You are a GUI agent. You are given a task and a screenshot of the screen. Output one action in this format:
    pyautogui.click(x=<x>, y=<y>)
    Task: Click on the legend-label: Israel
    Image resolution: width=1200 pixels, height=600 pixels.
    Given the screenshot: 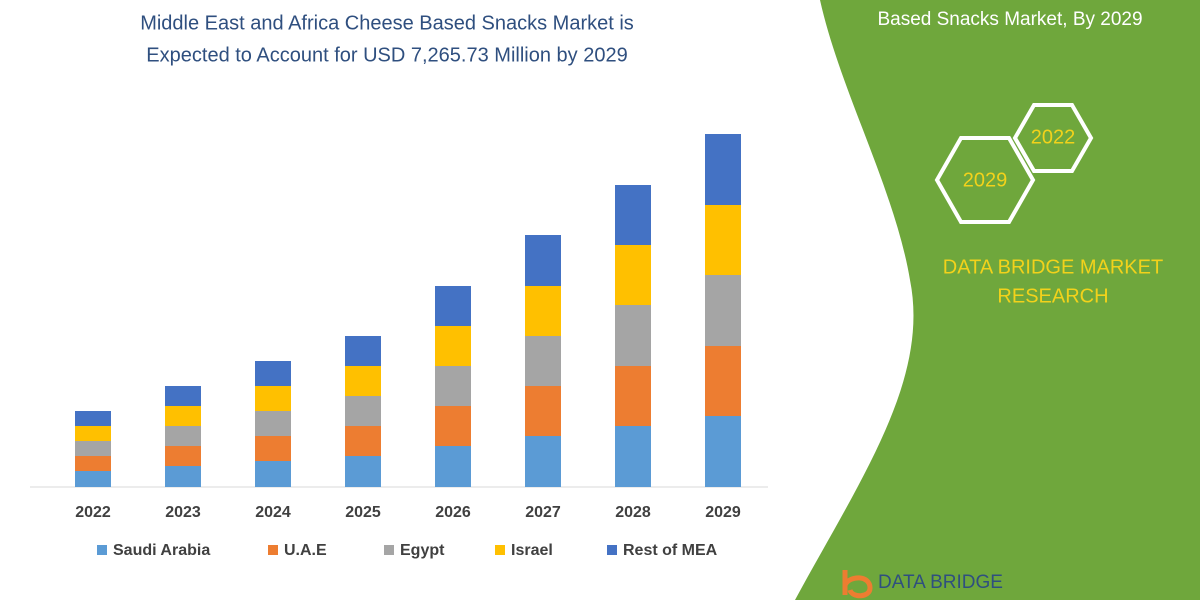 What is the action you would take?
    pyautogui.click(x=532, y=550)
    